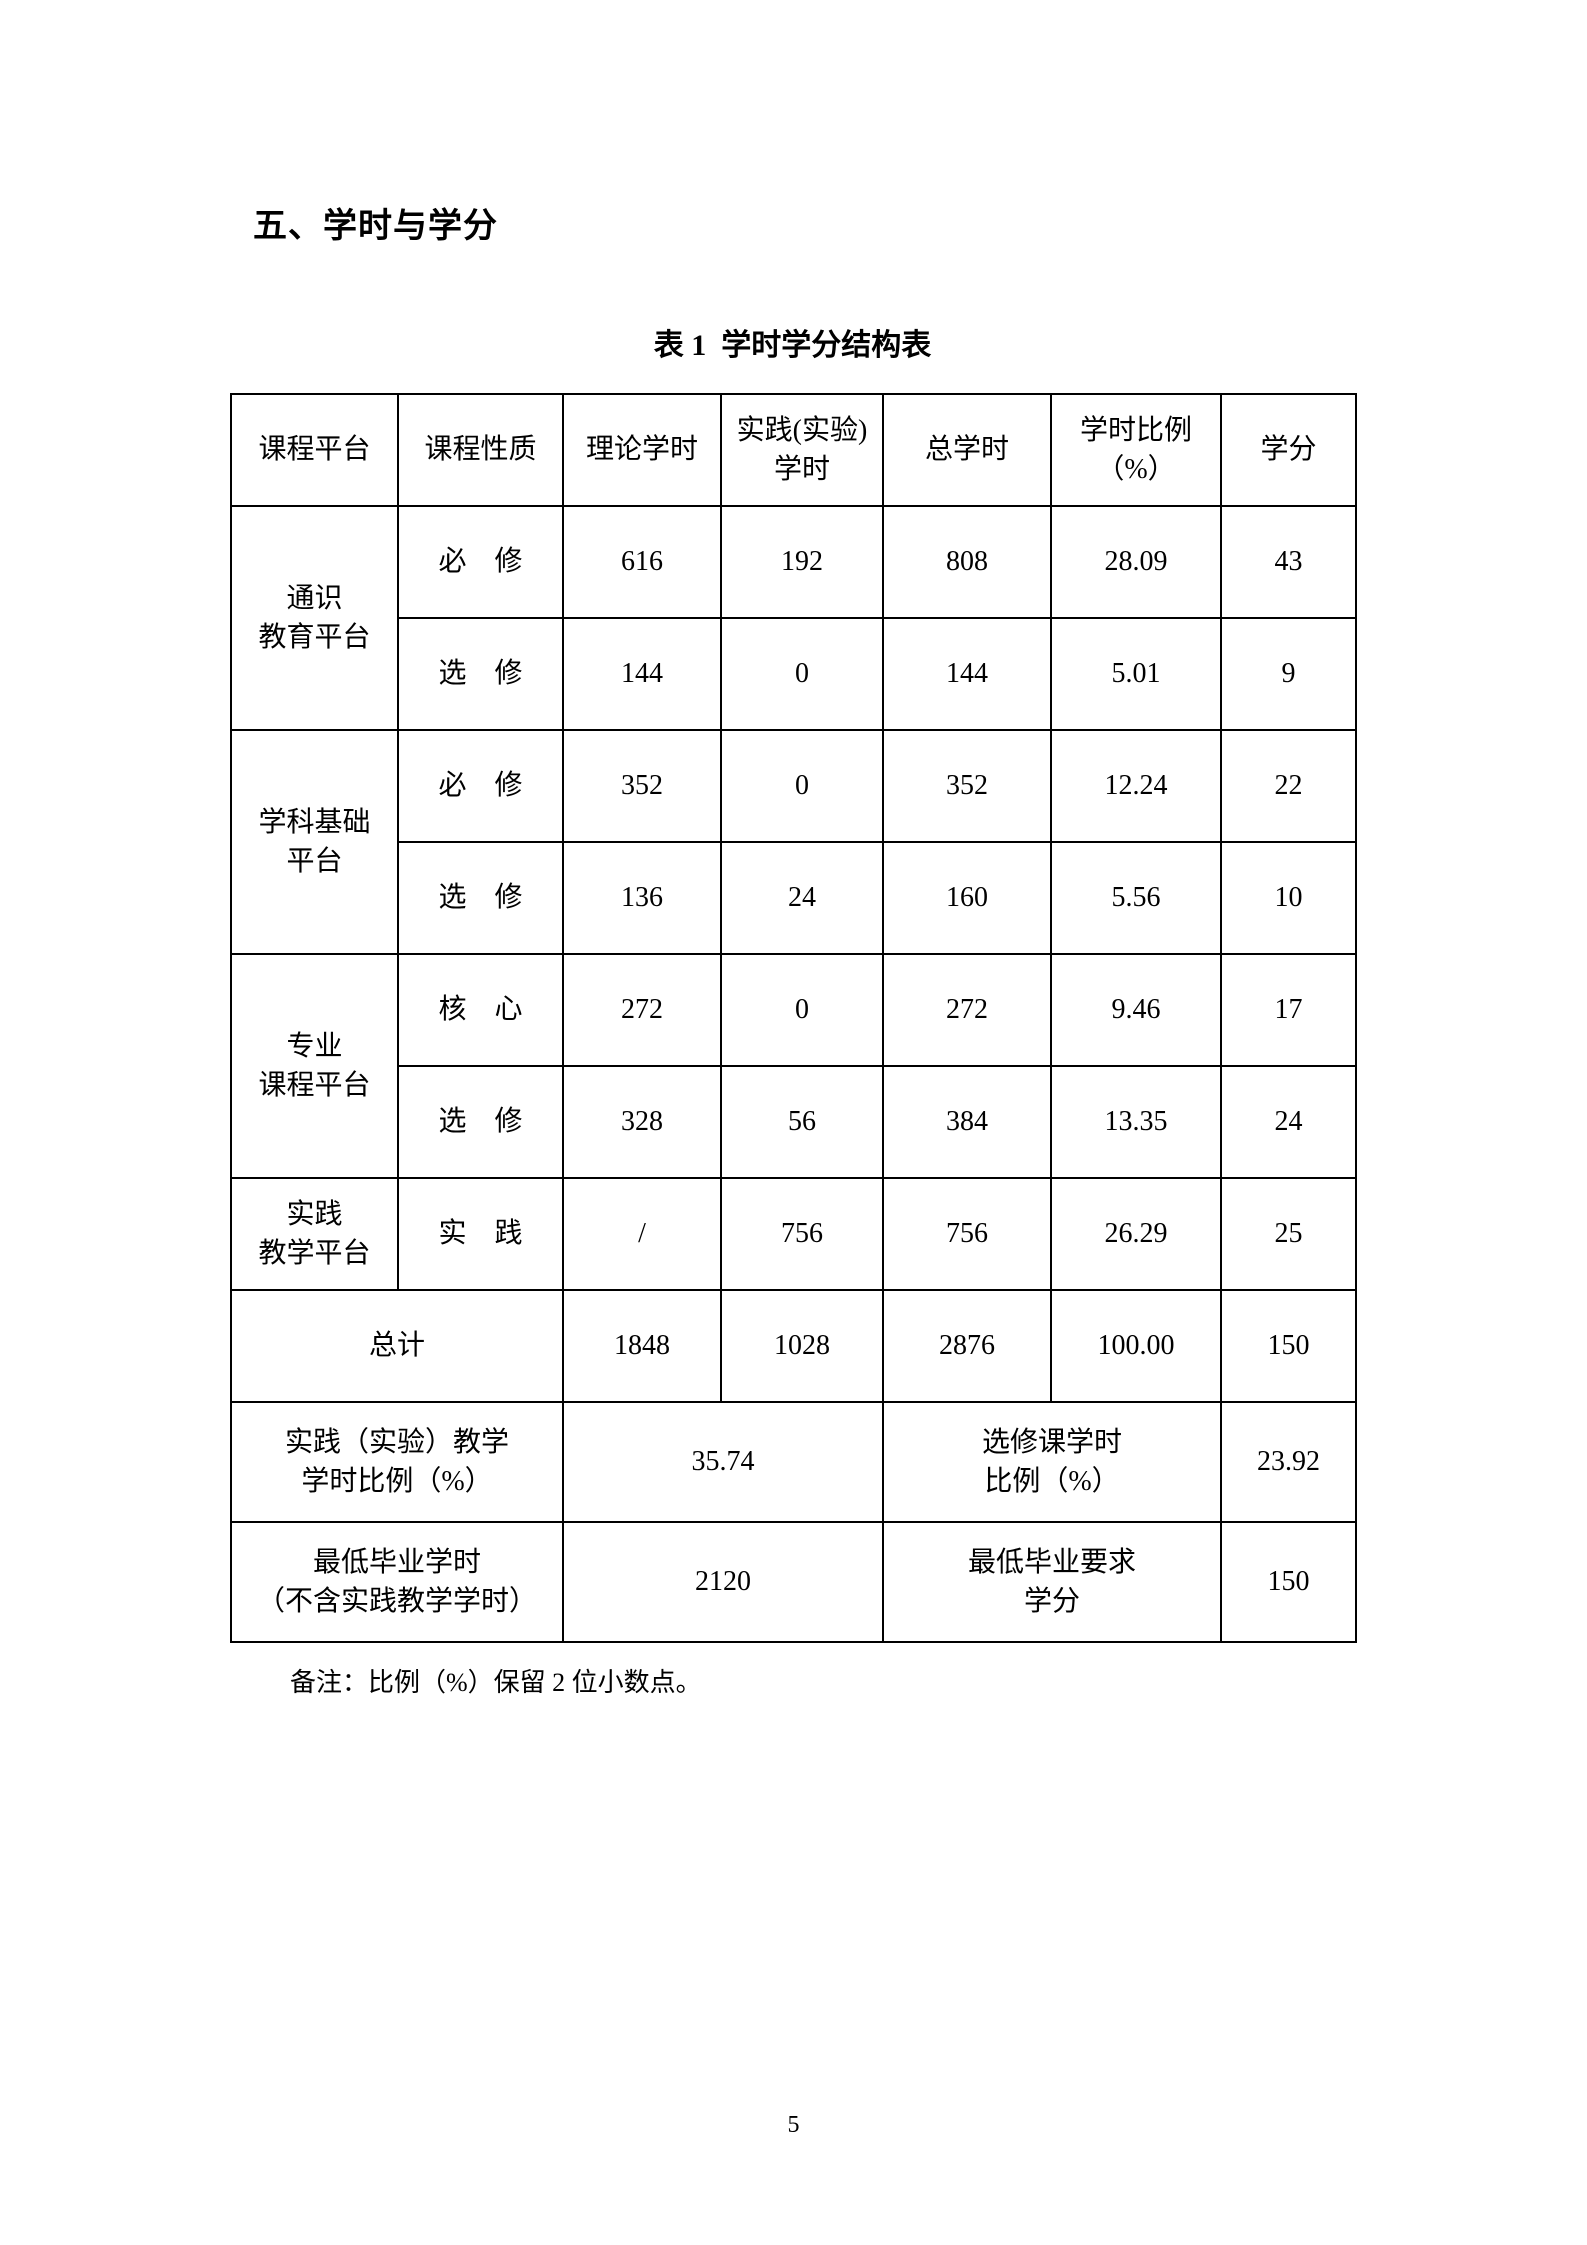  I want to click on cell-credits: 9, so click(1288, 674).